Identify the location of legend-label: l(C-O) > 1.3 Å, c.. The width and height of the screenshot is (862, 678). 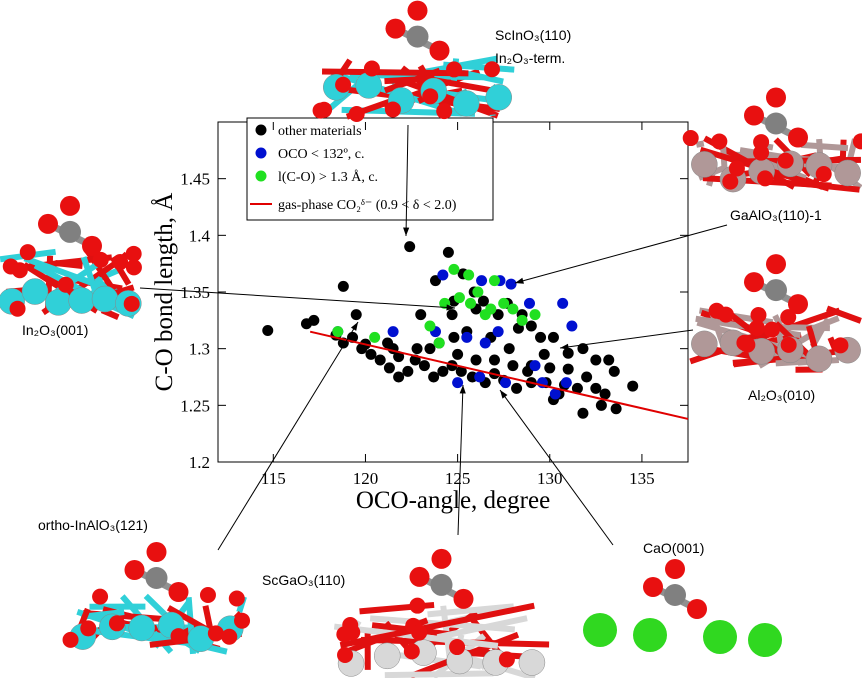
(328, 177).